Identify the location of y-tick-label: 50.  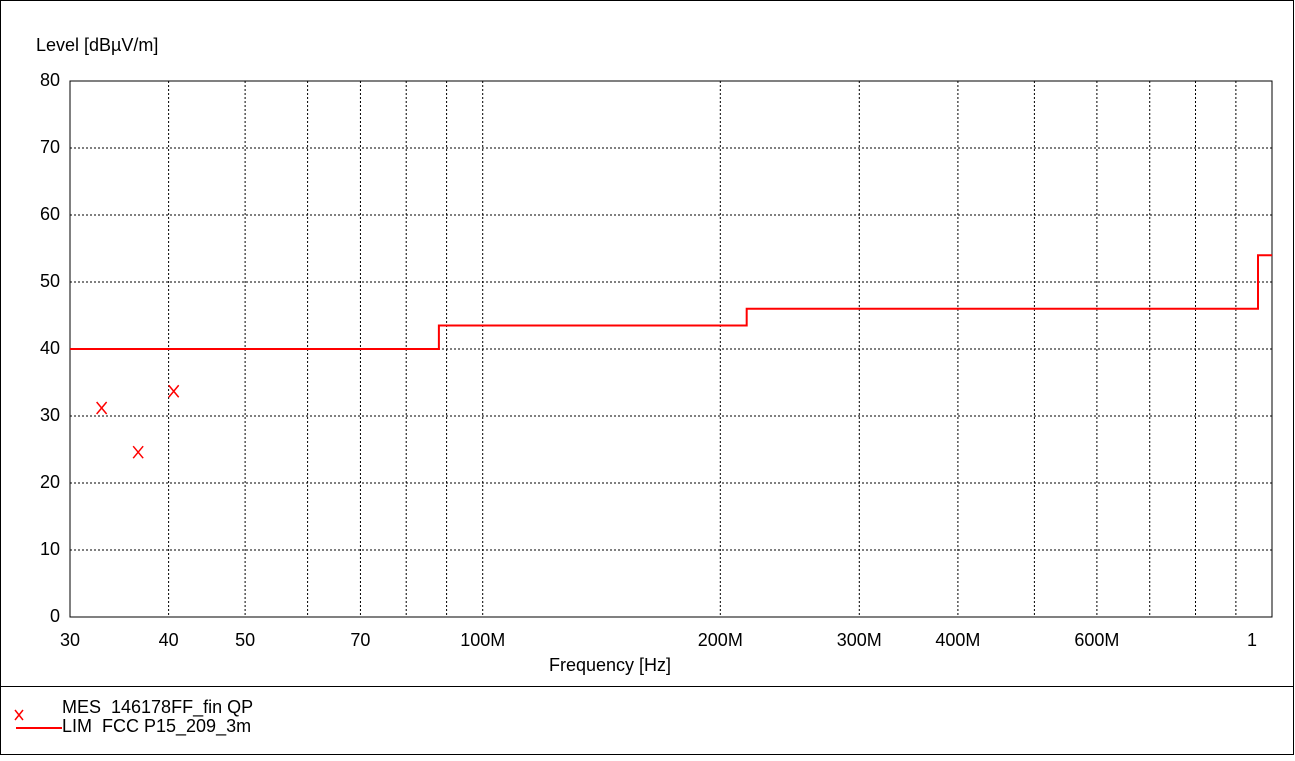
(50, 281).